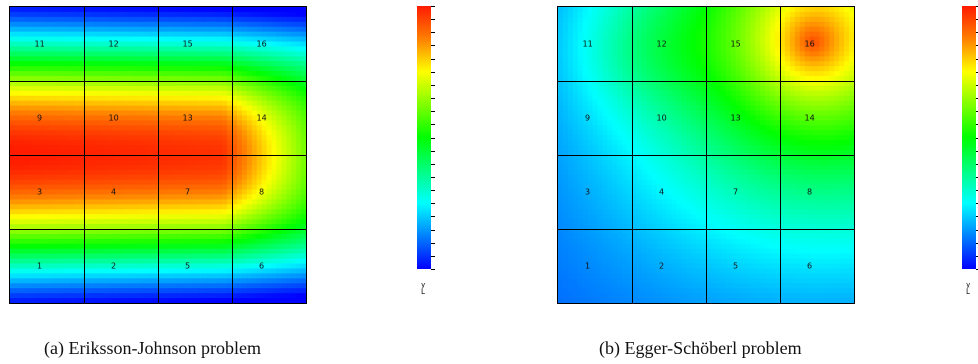  What do you see at coordinates (700, 348) in the screenshot?
I see `caption-b: (b) Egger-Schöberl problem` at bounding box center [700, 348].